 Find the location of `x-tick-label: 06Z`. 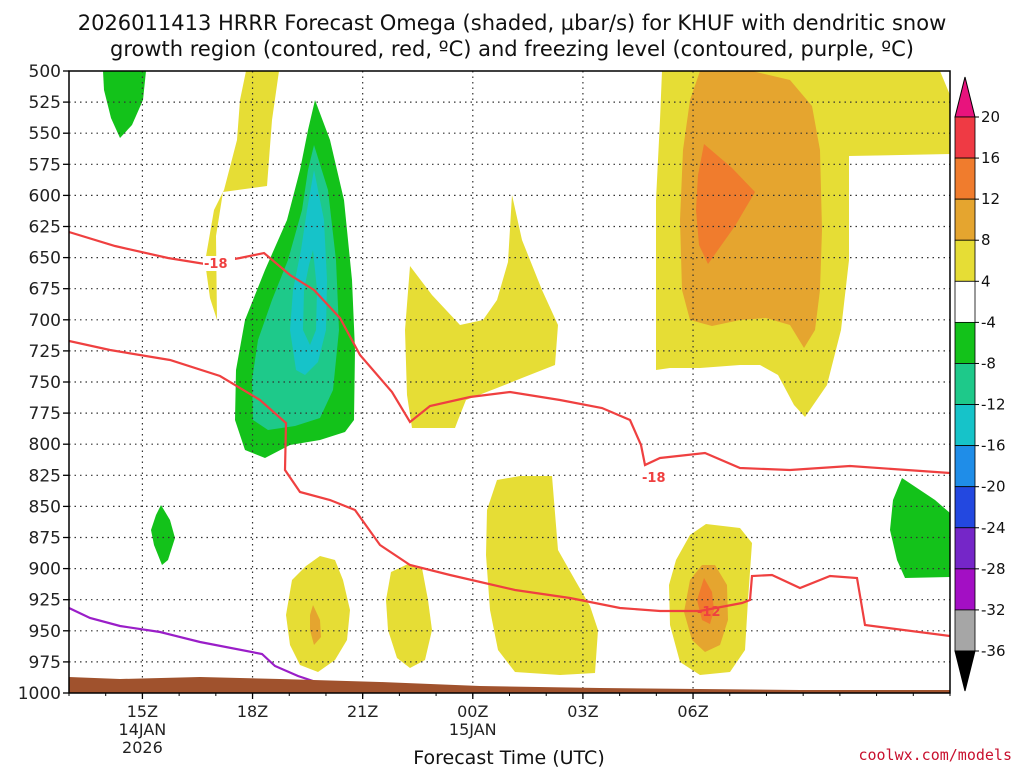

x-tick-label: 06Z is located at coordinates (692, 711).